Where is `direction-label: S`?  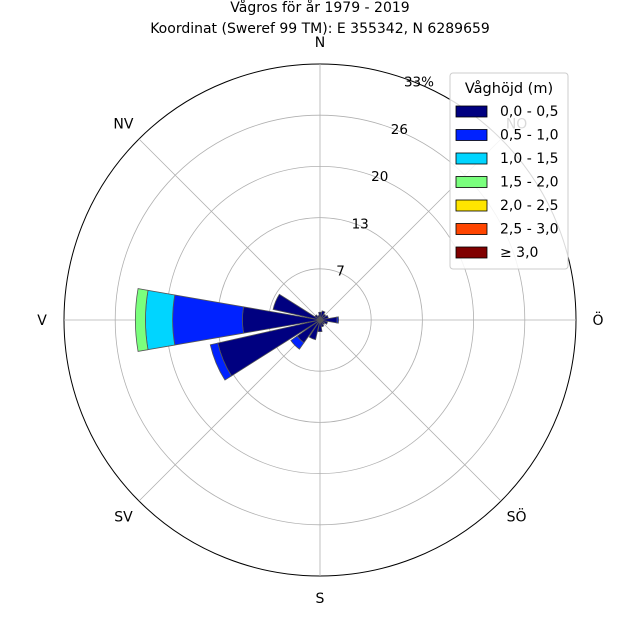
direction-label: S is located at coordinates (320, 599).